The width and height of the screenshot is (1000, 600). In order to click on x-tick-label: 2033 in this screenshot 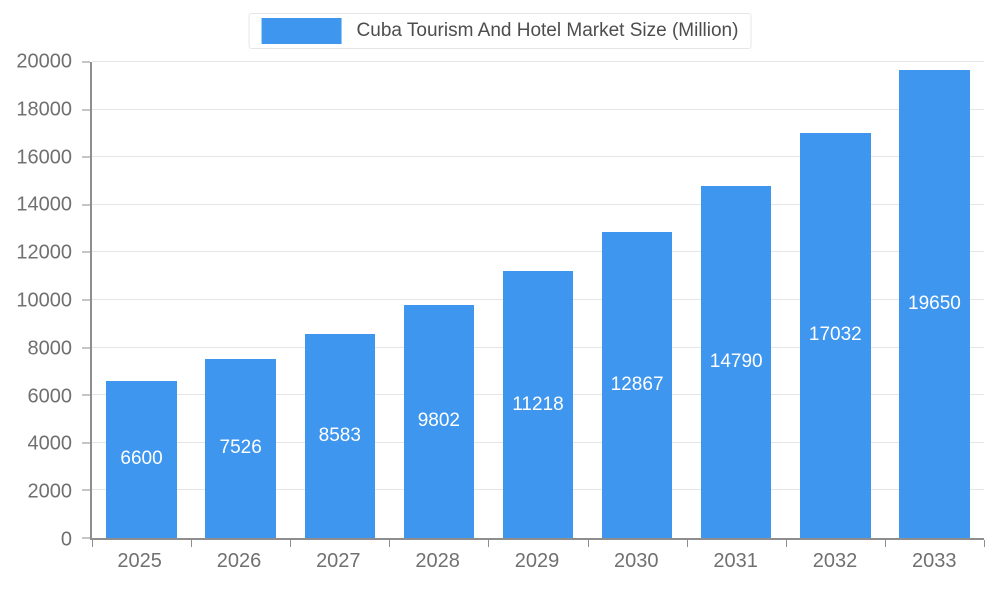, I will do `click(934, 561)`.